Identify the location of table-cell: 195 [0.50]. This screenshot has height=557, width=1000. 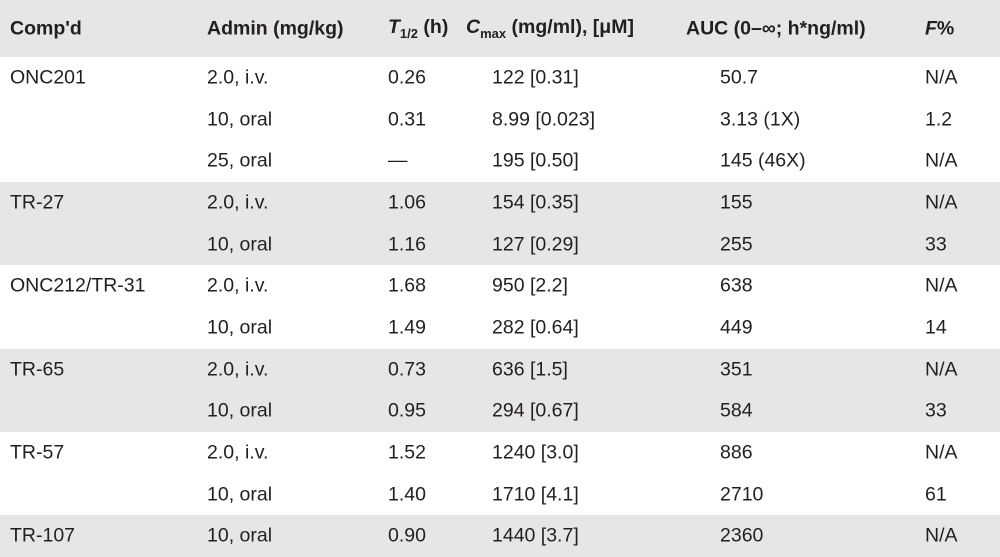
(535, 160).